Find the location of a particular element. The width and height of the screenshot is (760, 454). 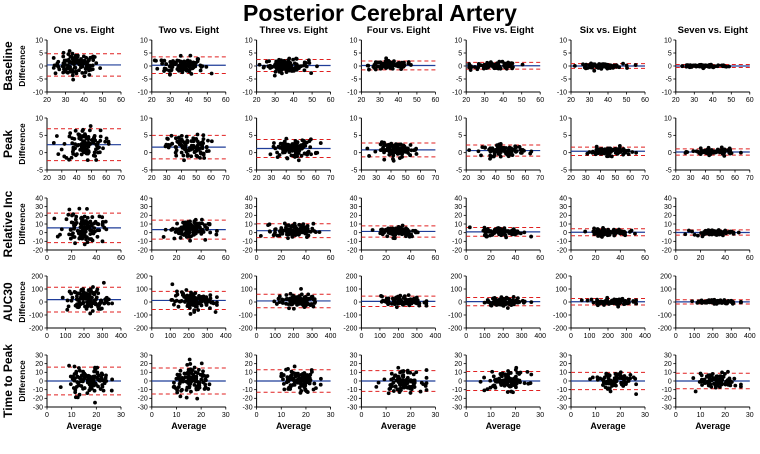

panel: -5 0 5 10 20 30 40 50 60 70 is located at coordinates (80, 148).